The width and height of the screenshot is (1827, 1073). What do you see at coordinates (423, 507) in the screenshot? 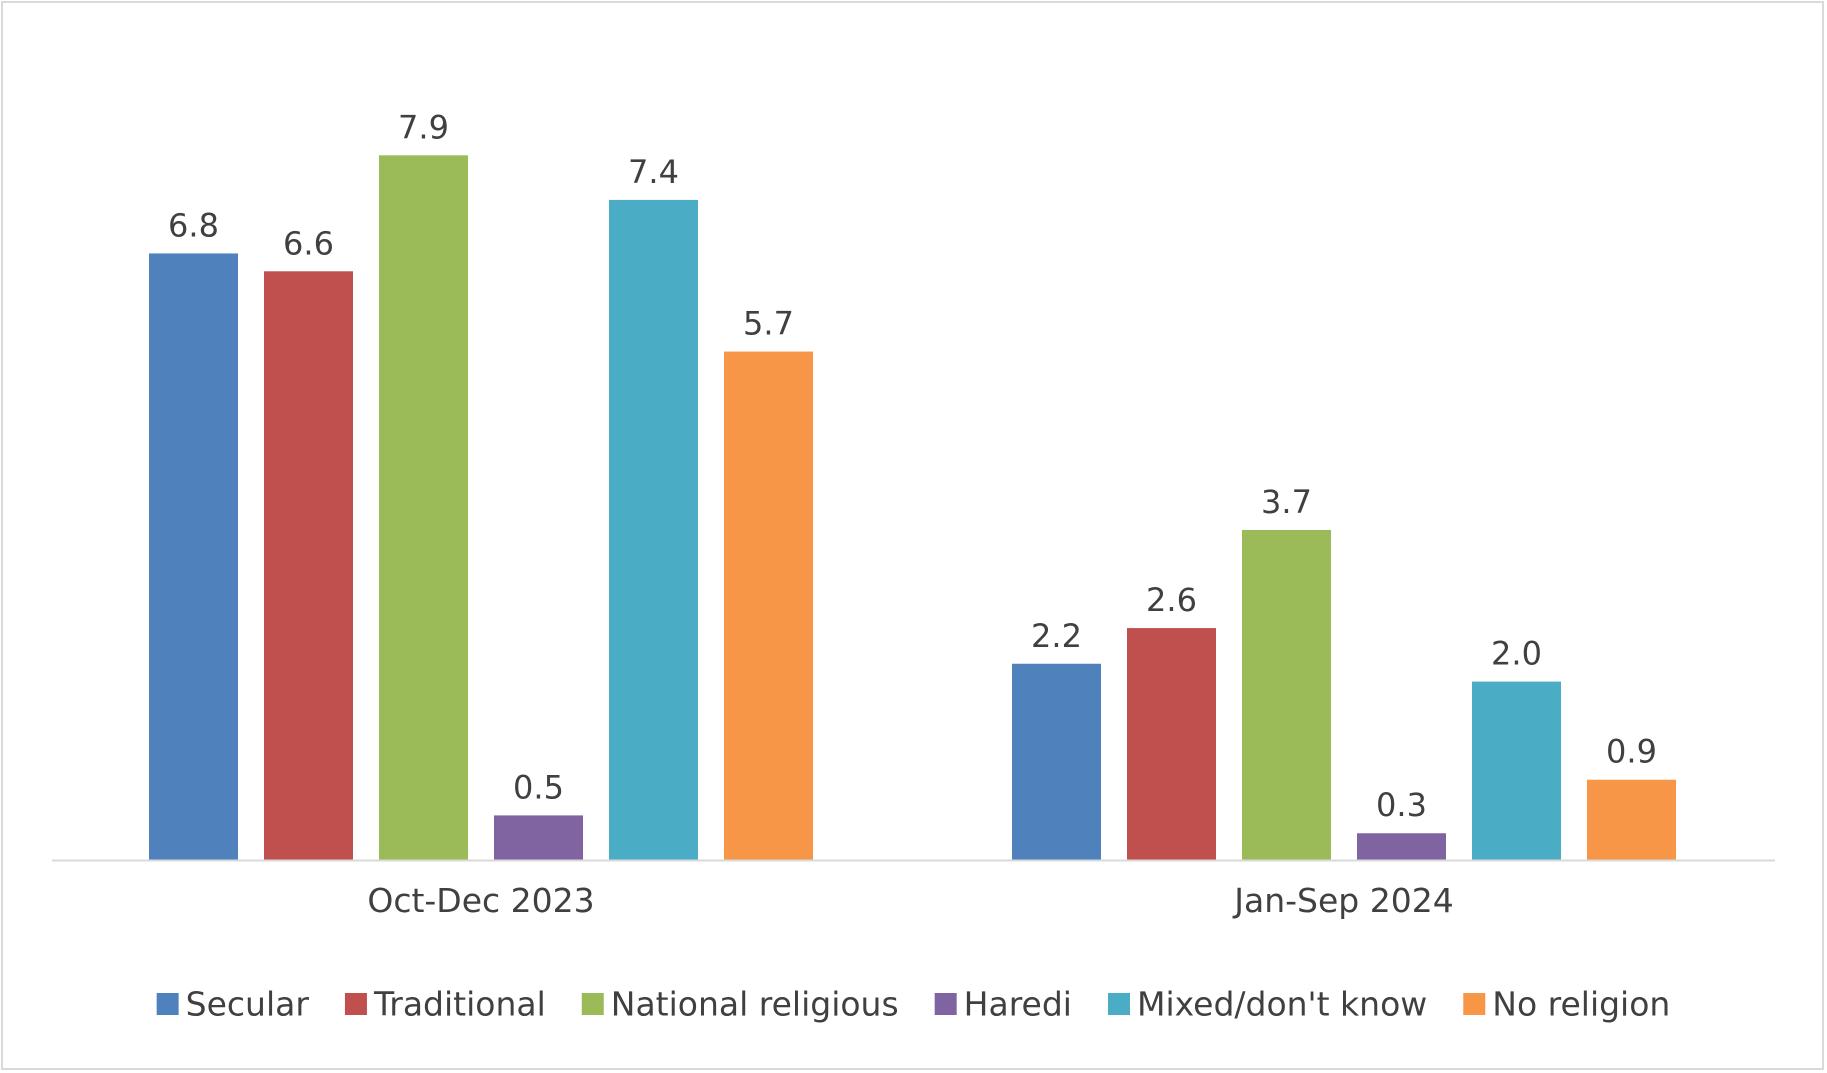
I see `bar-national-religious-oct-dec-2023` at bounding box center [423, 507].